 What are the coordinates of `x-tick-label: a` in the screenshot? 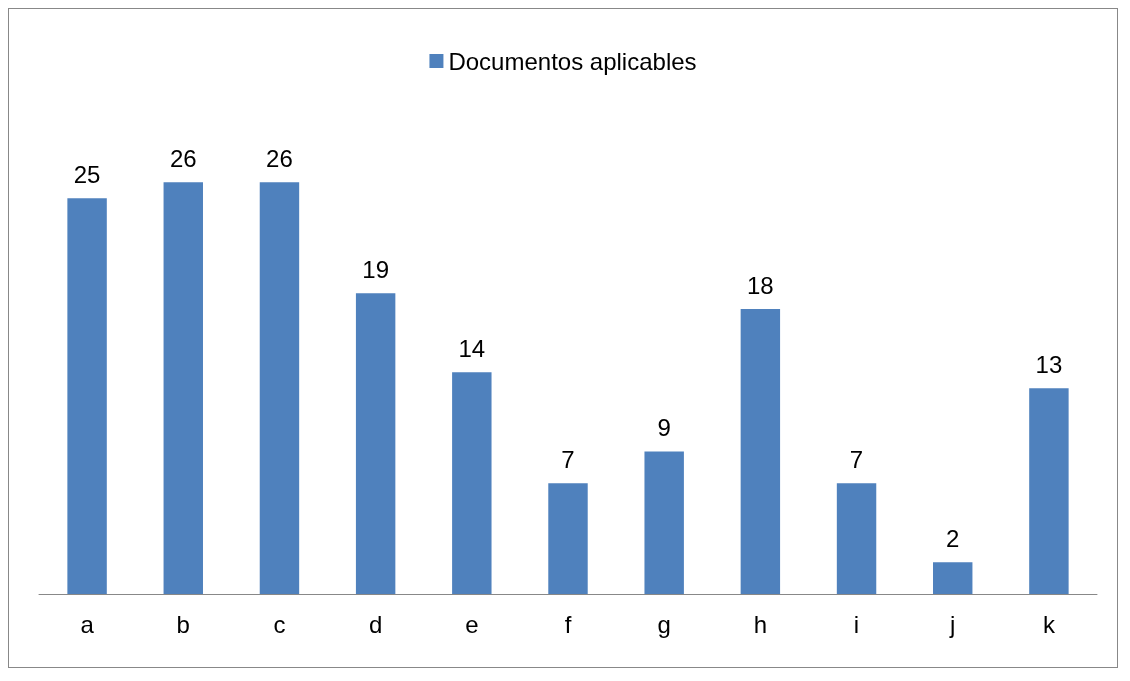 It's located at (87, 624).